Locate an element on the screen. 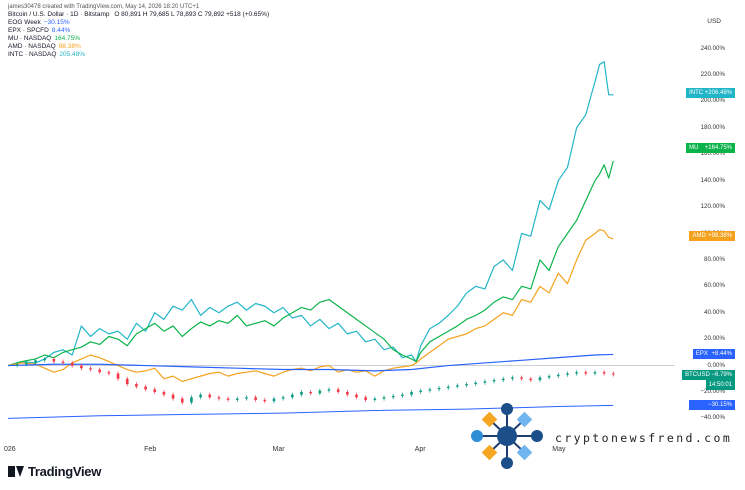  indicator-name: EPX · SPCFD is located at coordinates (28, 30).